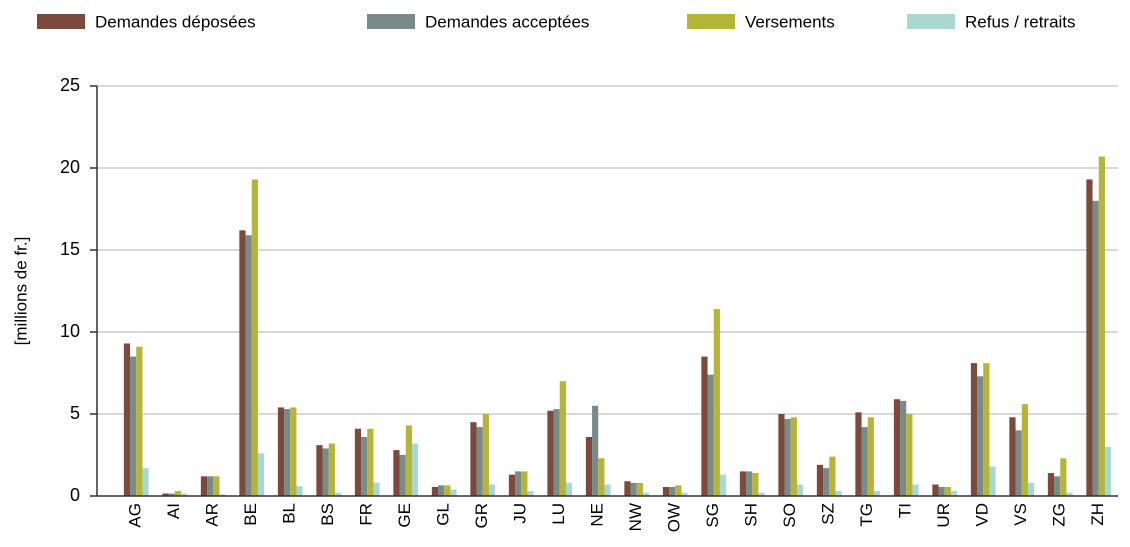 This screenshot has width=1130, height=547. Describe the element at coordinates (597, 515) in the screenshot. I see `x-tick-label: NE` at that location.